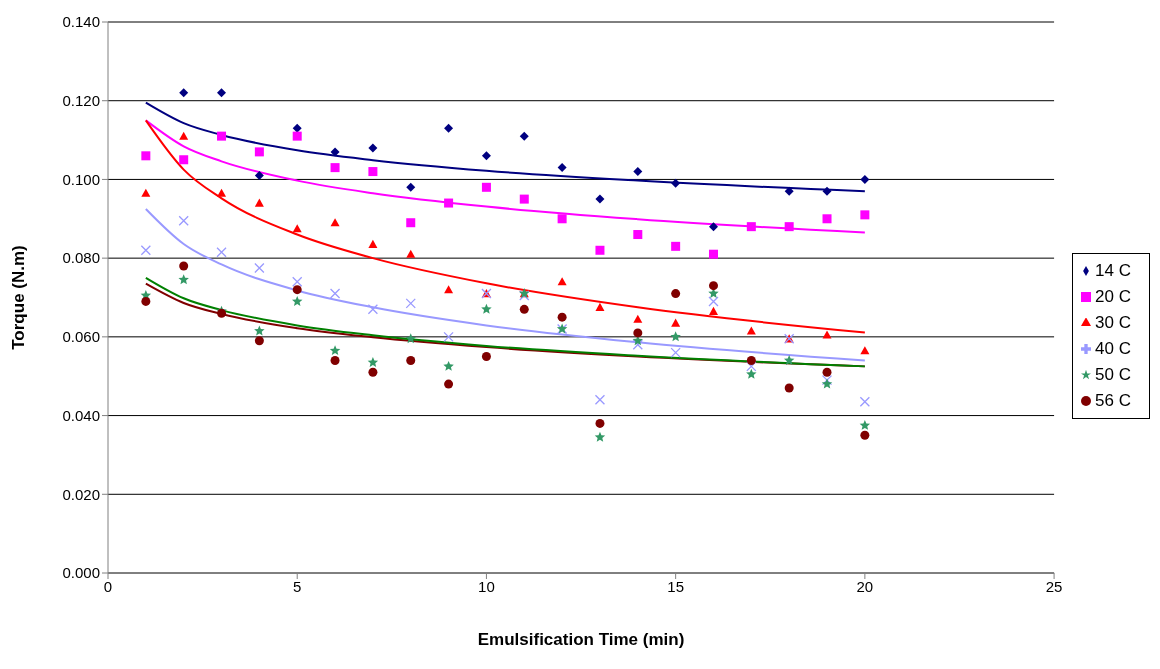 This screenshot has width=1160, height=669. I want to click on y-tick-label: 0.060, so click(81, 337).